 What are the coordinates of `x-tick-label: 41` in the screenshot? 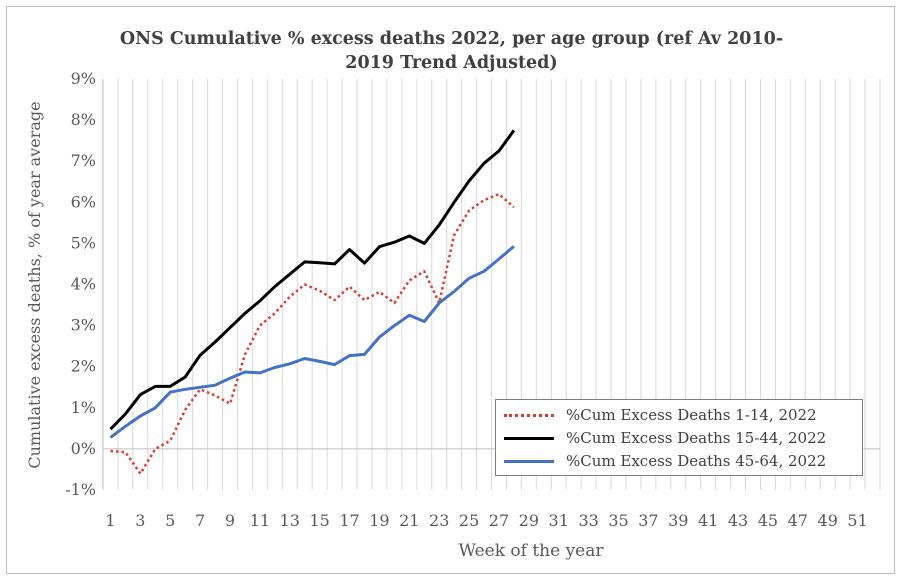 It's located at (708, 520).